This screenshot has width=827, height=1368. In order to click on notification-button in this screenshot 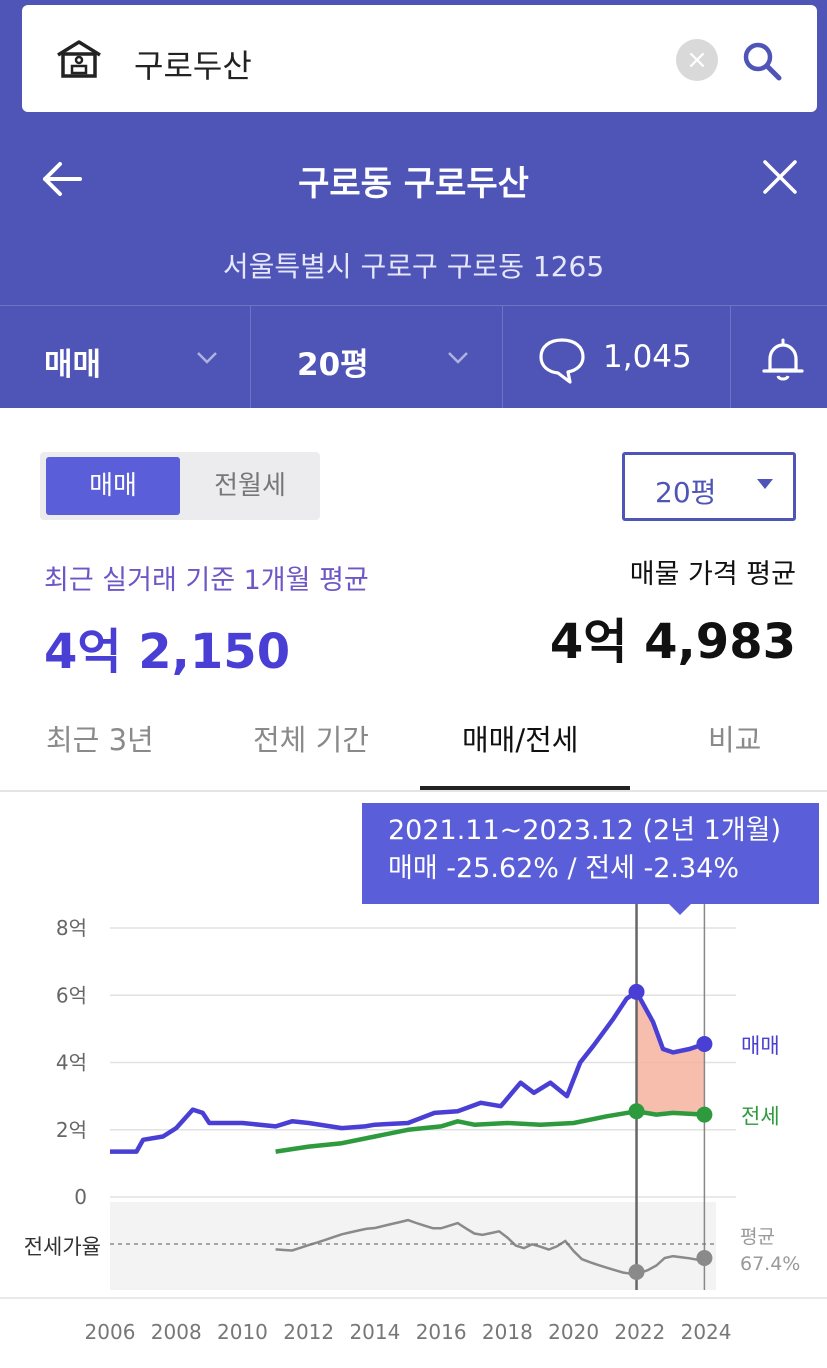, I will do `click(779, 357)`.